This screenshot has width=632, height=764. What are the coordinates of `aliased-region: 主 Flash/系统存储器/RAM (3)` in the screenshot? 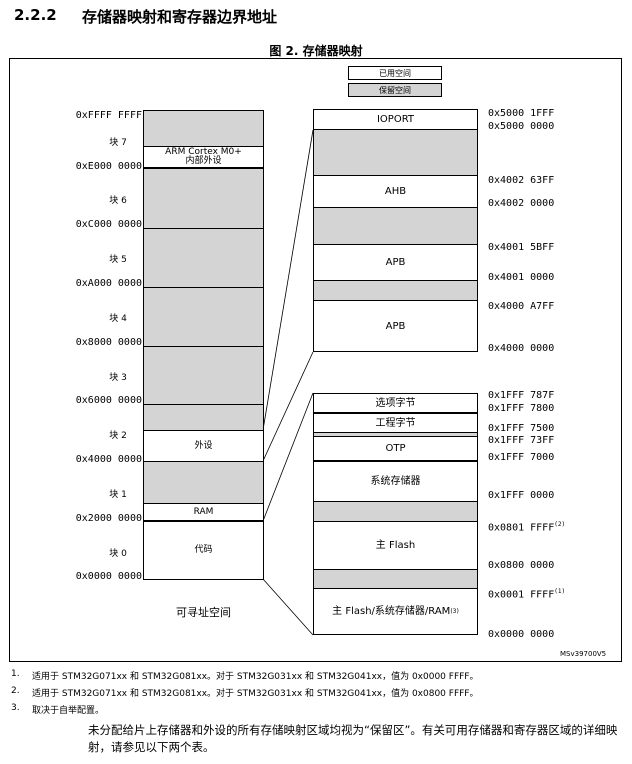 It's located at (395, 611).